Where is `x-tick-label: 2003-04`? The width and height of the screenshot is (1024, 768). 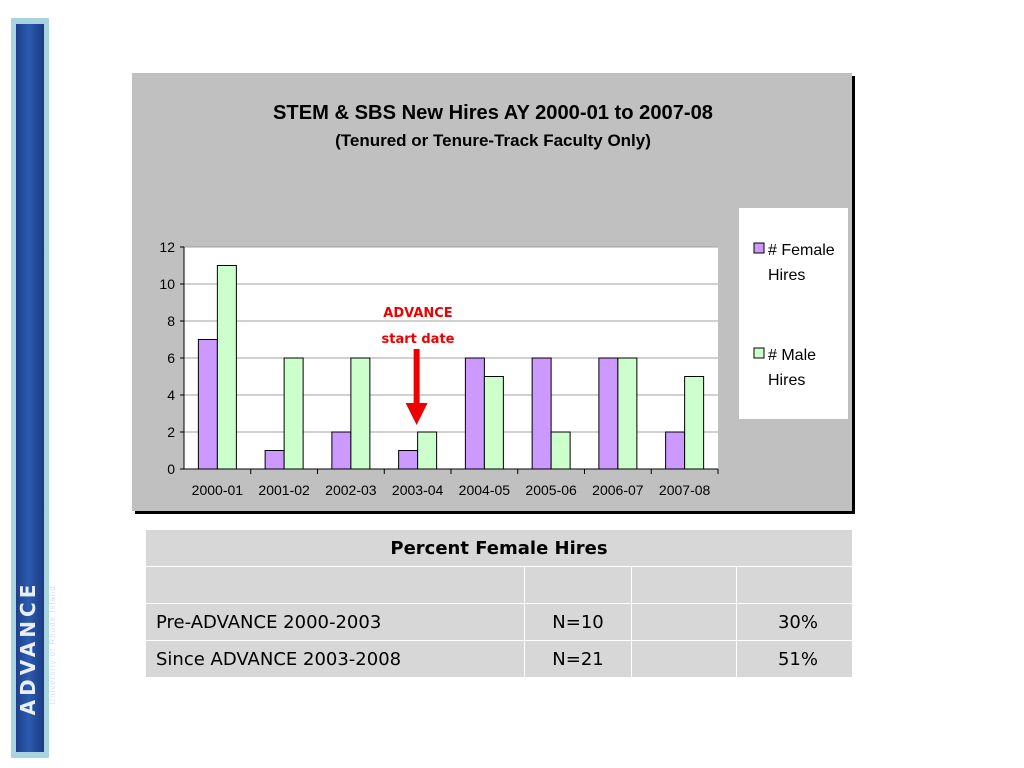 x-tick-label: 2003-04 is located at coordinates (418, 490).